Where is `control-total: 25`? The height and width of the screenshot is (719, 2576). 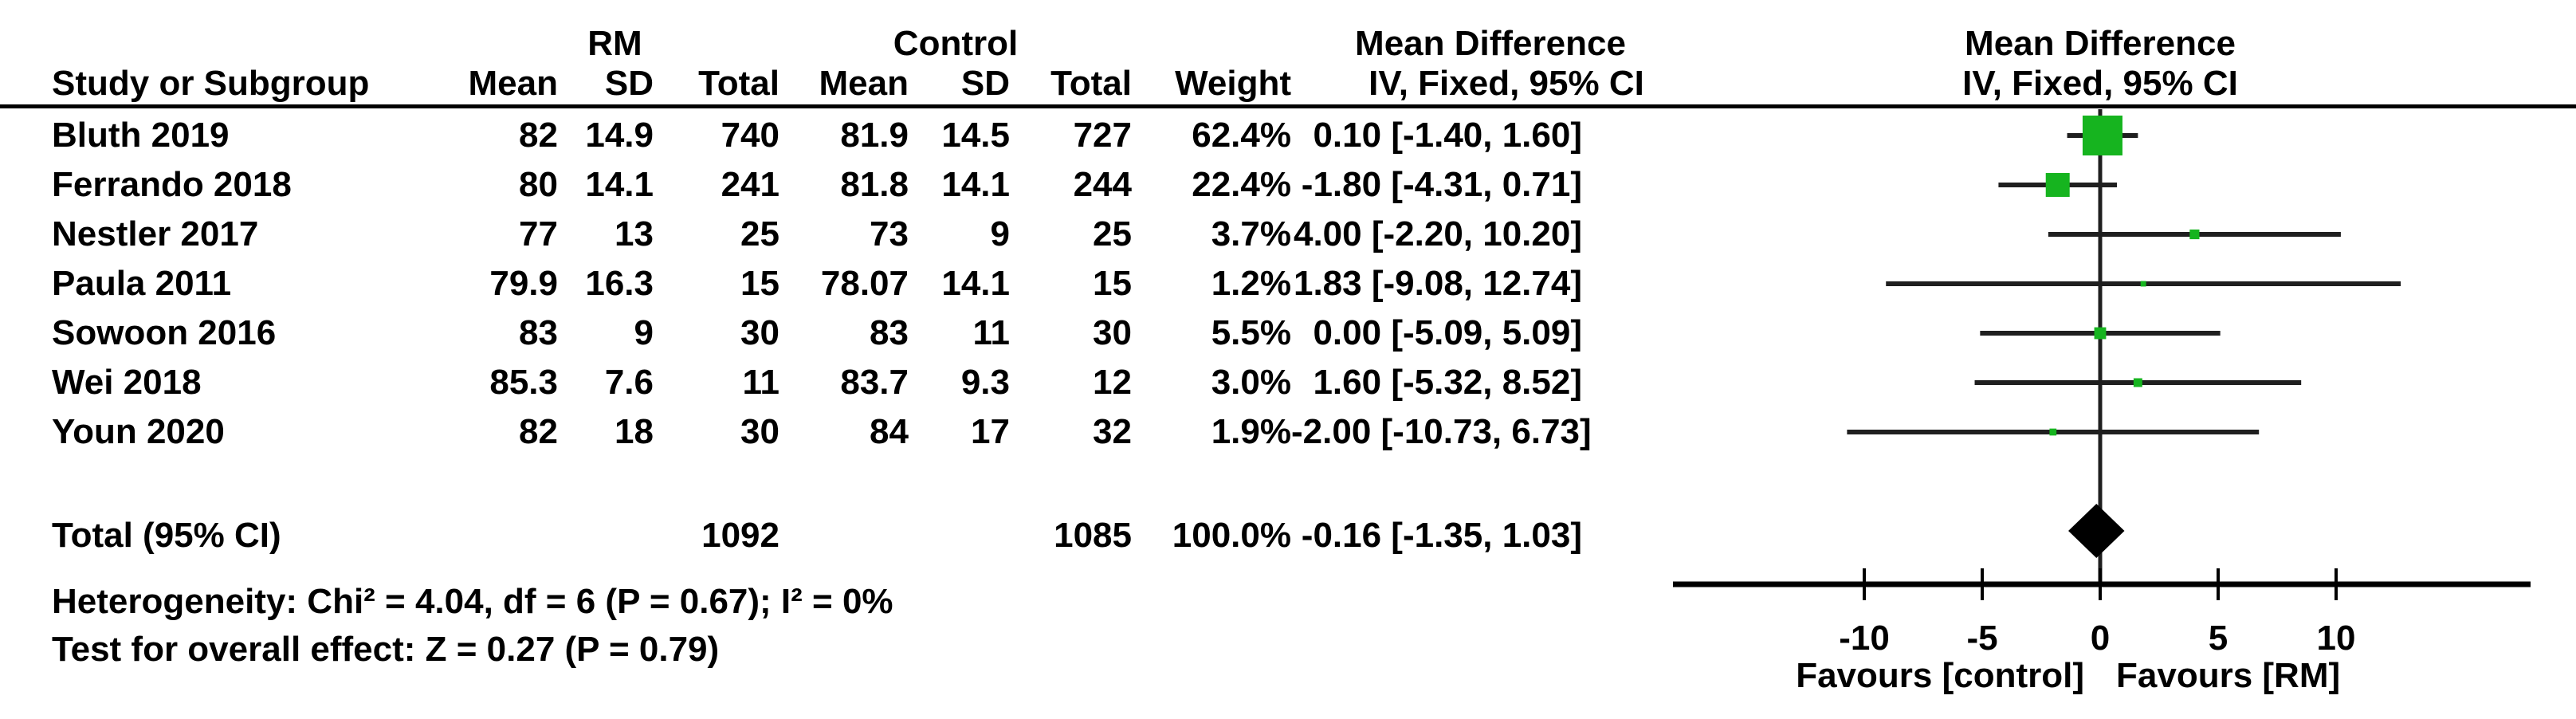 control-total: 25 is located at coordinates (1112, 233).